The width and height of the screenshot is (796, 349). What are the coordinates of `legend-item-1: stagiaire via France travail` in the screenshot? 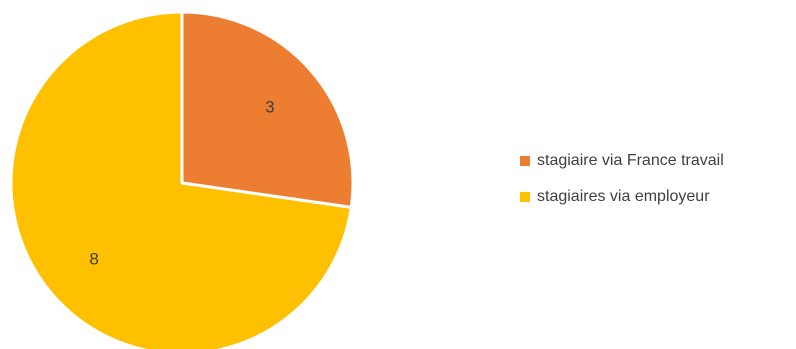 It's located at (622, 160).